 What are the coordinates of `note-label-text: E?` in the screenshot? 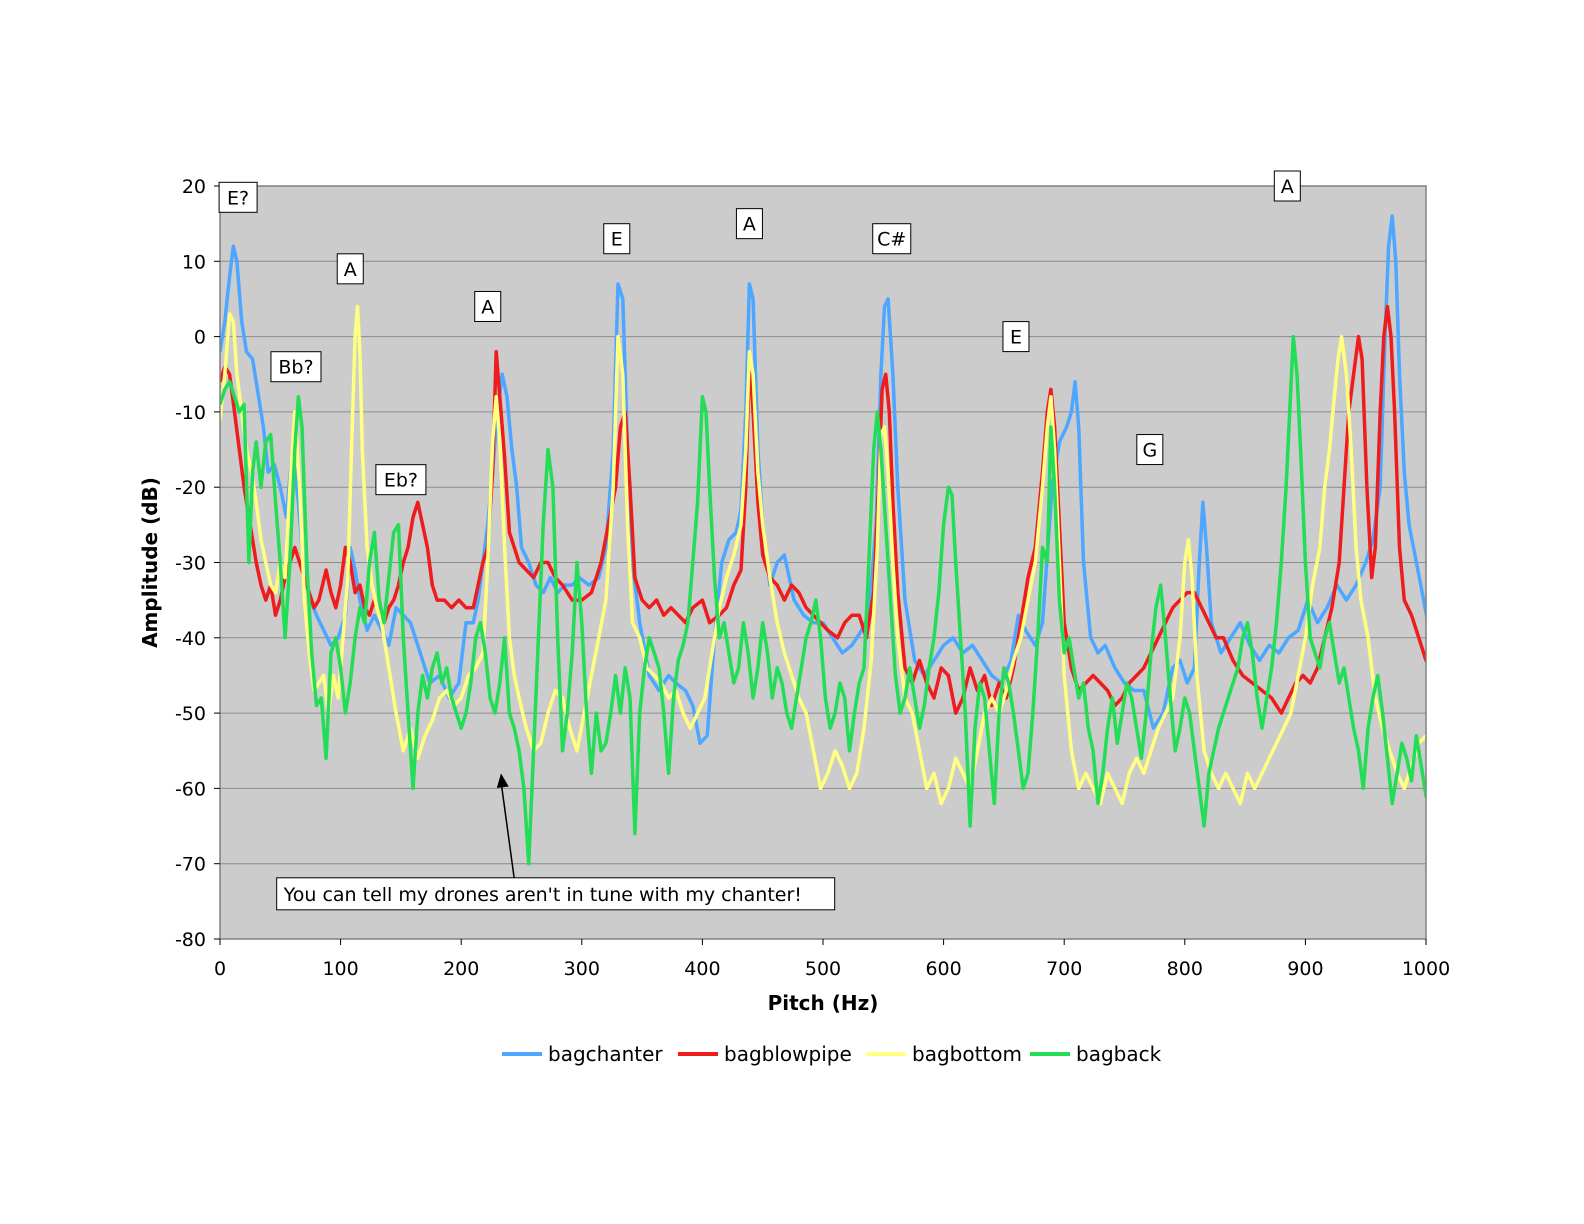 It's located at (238, 198).